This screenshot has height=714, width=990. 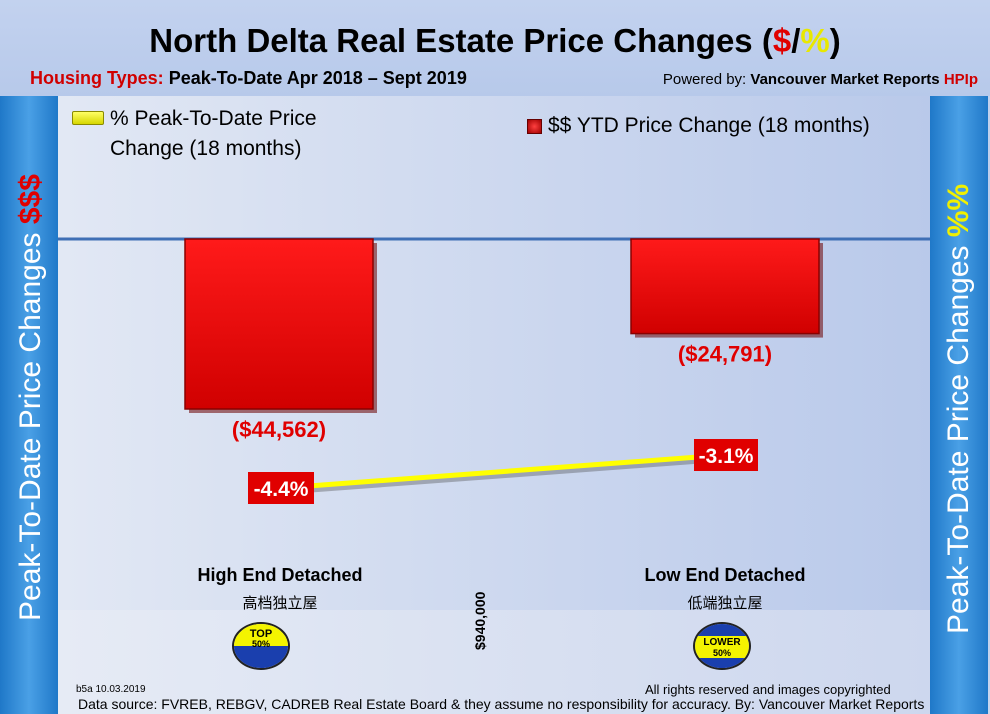 What do you see at coordinates (280, 575) in the screenshot?
I see `category-label-high: High End Detached` at bounding box center [280, 575].